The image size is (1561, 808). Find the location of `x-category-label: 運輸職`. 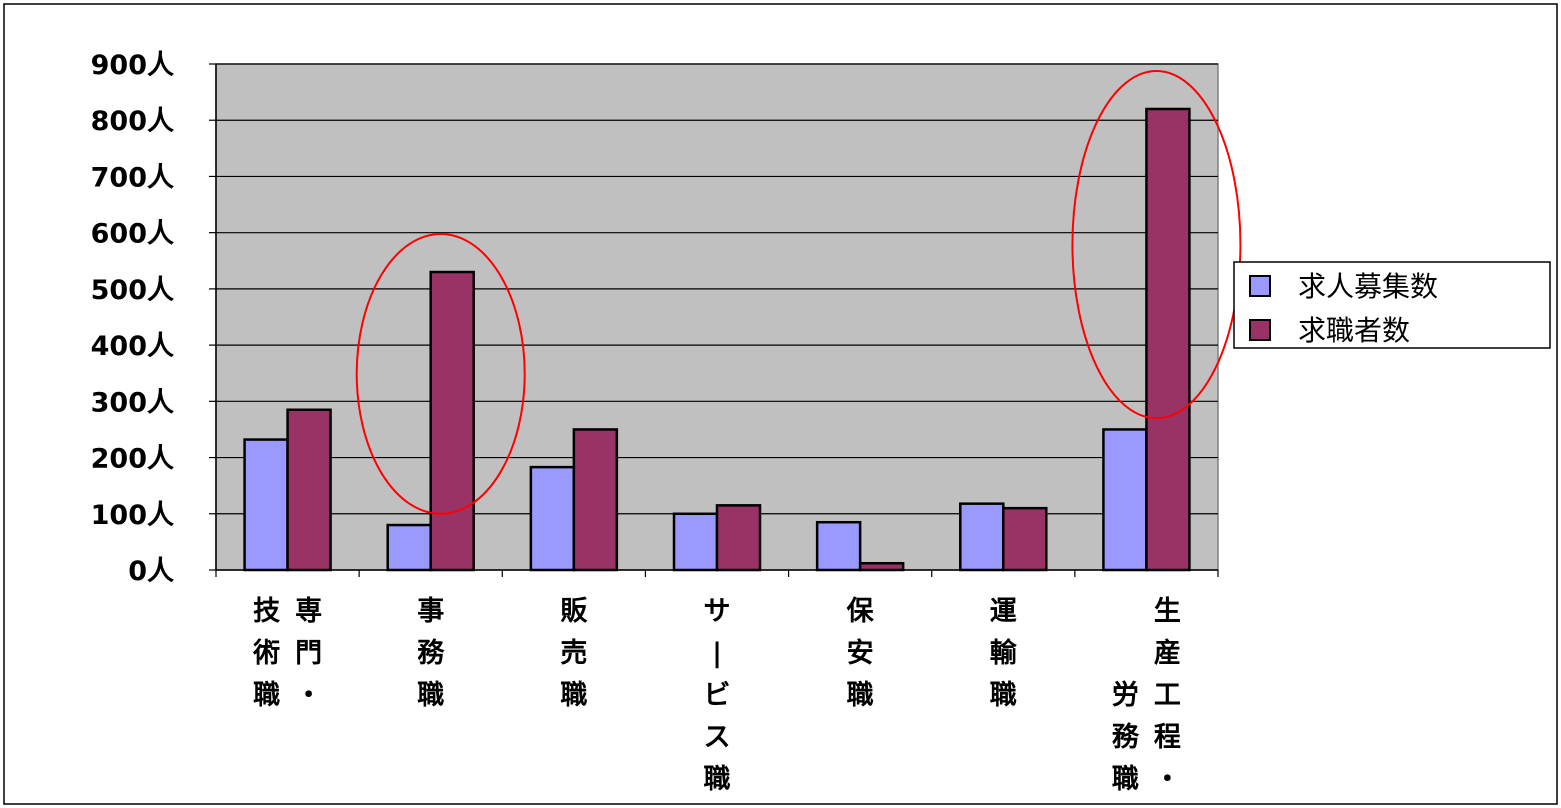

x-category-label: 運輸職 is located at coordinates (1004, 653).